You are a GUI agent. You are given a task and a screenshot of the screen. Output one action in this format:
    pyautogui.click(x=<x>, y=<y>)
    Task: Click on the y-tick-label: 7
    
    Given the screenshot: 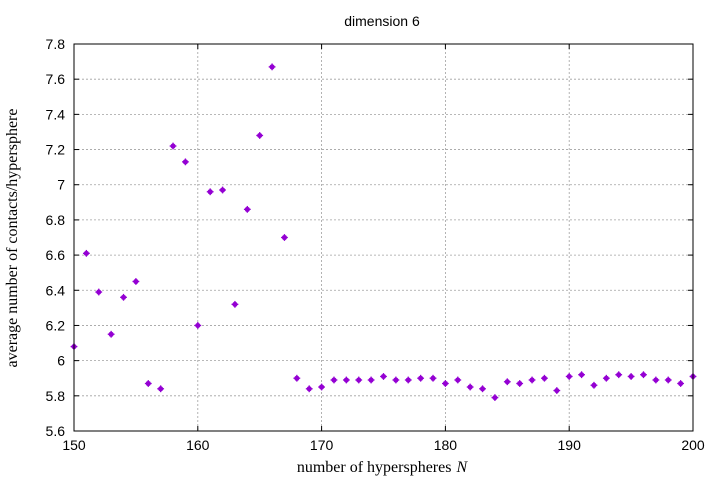 What is the action you would take?
    pyautogui.click(x=61, y=185)
    